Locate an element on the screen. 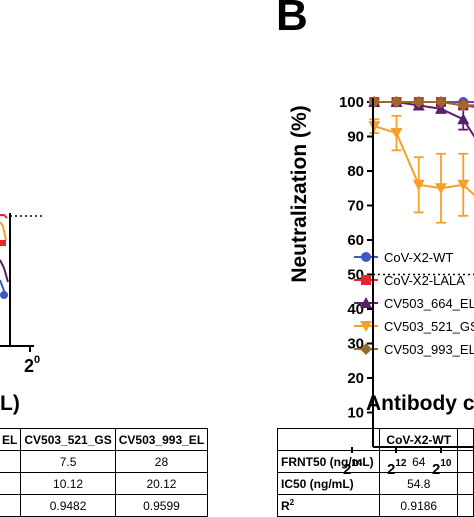  panel-a-curve-red is located at coordinates (4, 216).